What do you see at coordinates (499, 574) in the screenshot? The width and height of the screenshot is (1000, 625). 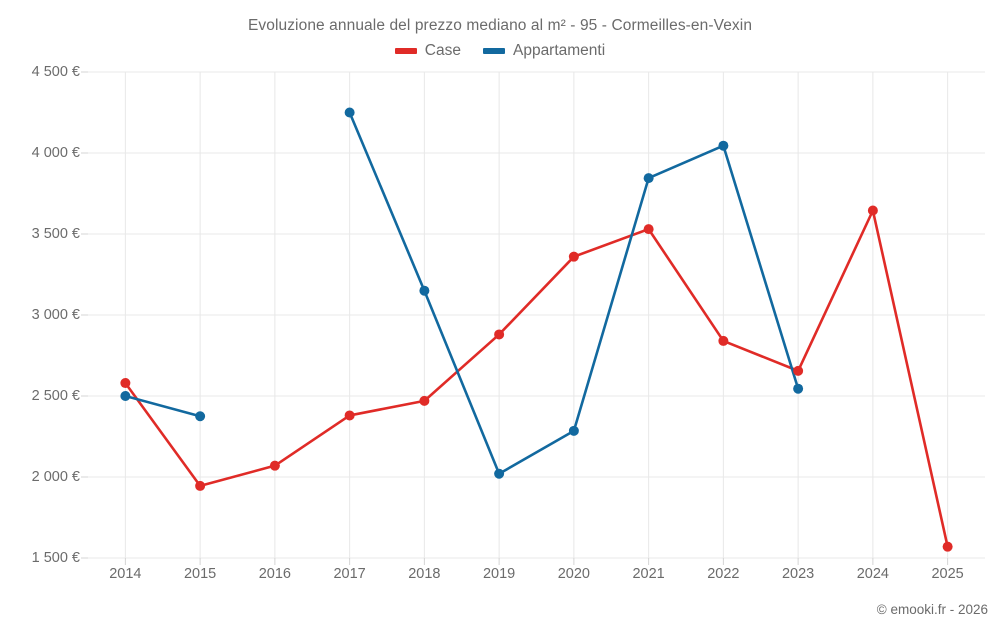 I see `x-axis-tick-label: 2019` at bounding box center [499, 574].